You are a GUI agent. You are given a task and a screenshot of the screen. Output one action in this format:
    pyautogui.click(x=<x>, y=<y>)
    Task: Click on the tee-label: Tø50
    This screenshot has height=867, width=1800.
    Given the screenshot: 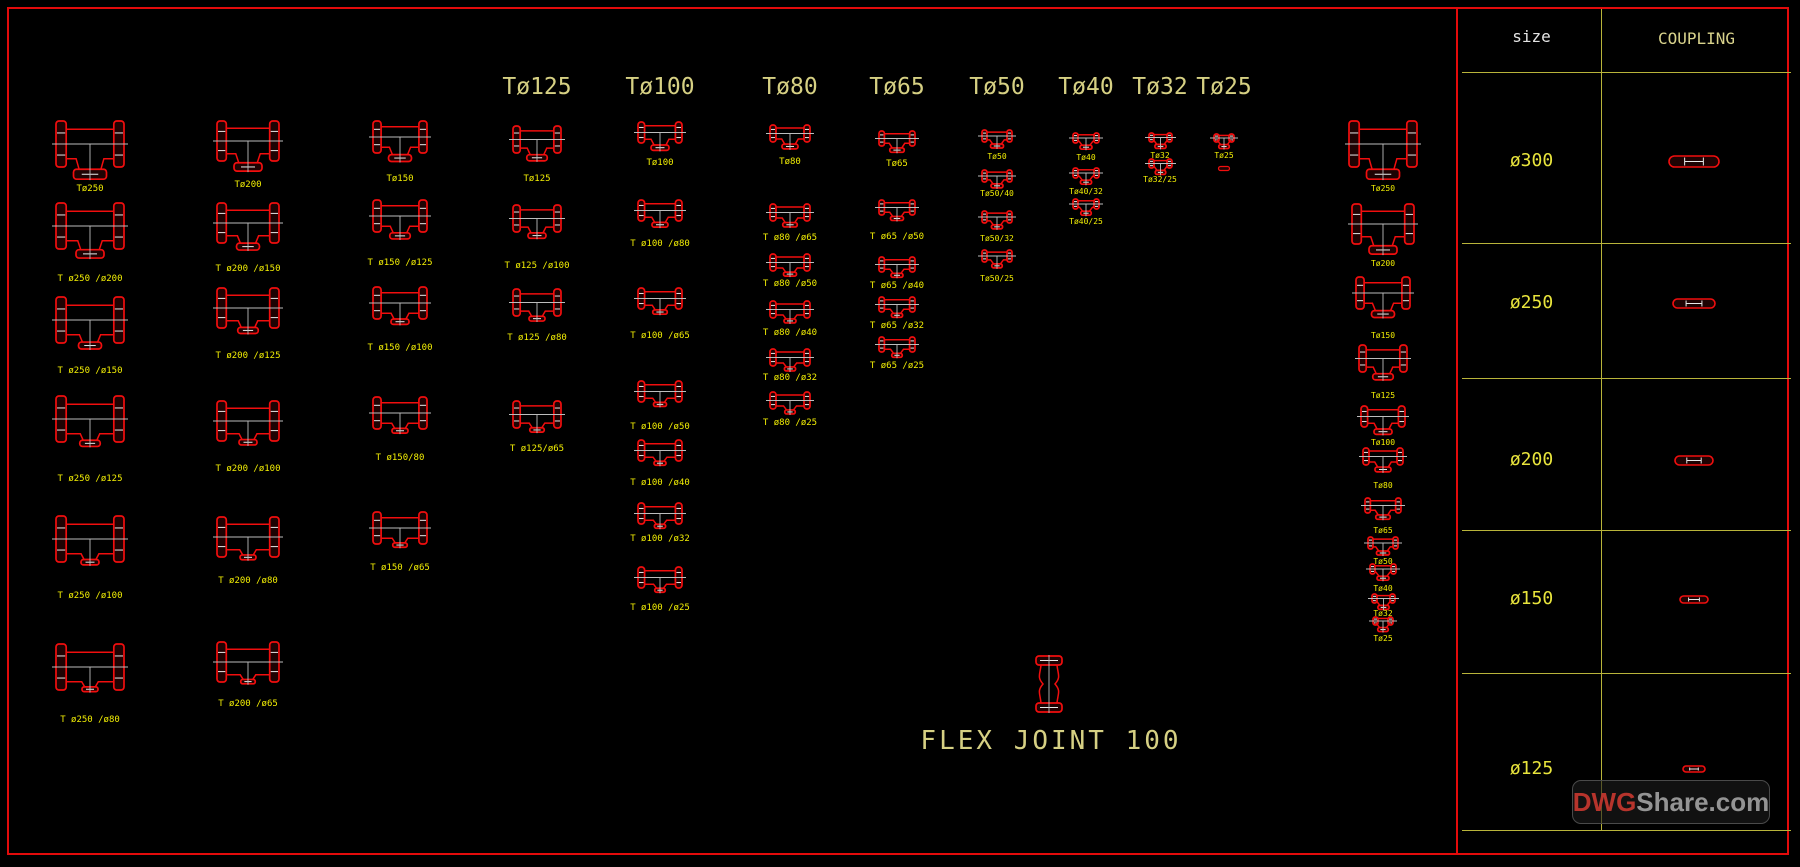 What is the action you would take?
    pyautogui.click(x=1383, y=561)
    